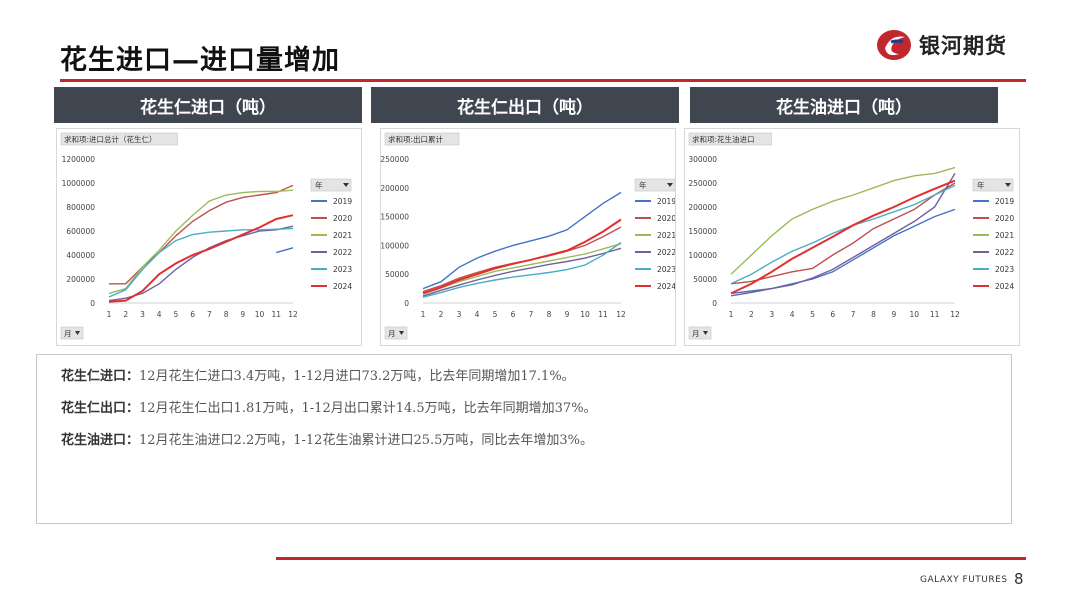 Image resolution: width=1080 pixels, height=608 pixels. What do you see at coordinates (395, 245) in the screenshot?
I see `y-tick-label: 100000` at bounding box center [395, 245].